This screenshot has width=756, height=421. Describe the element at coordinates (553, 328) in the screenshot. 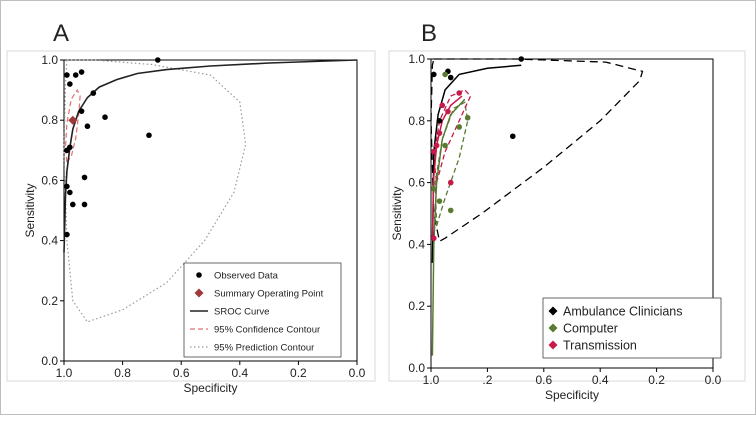

I see `legend-marker-computer` at that location.